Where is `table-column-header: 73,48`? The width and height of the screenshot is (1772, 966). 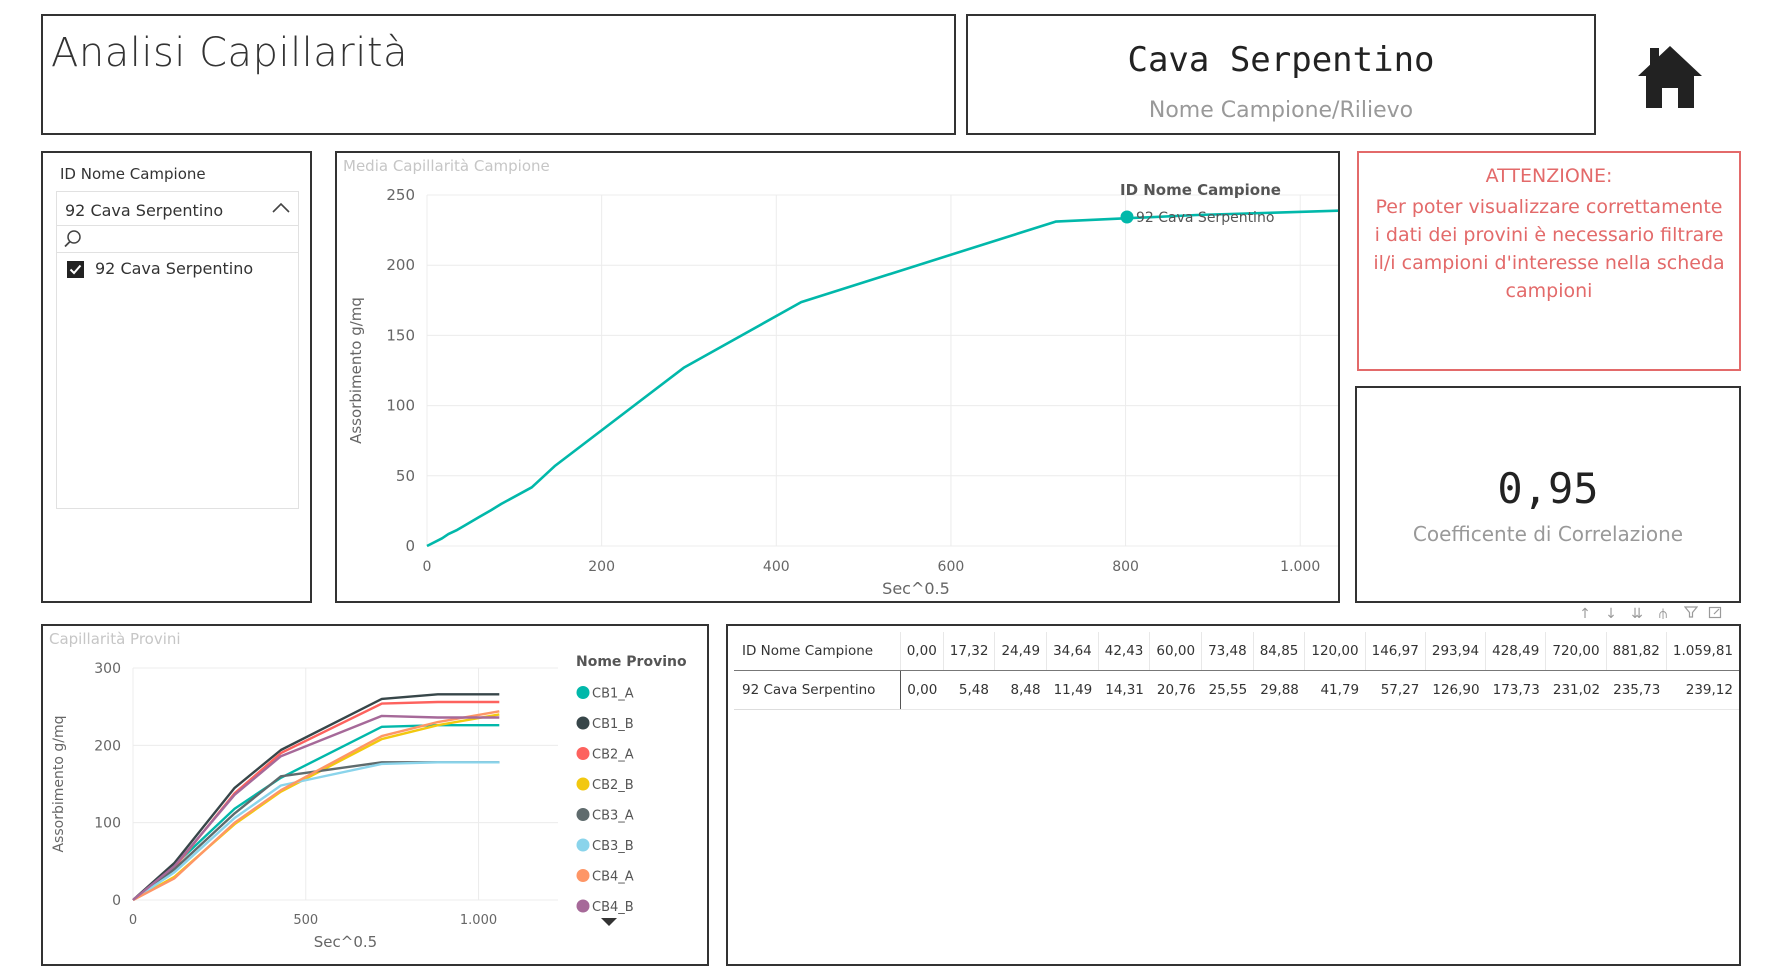 table-column-header: 73,48 is located at coordinates (1227, 651).